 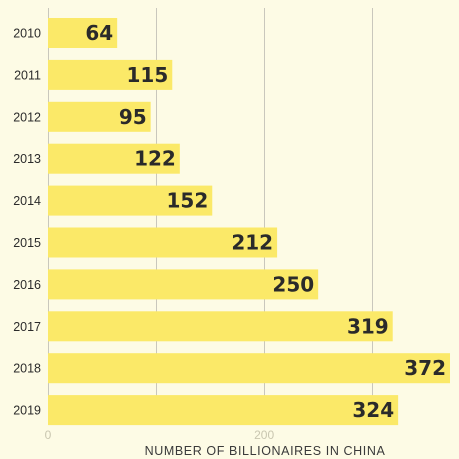 I want to click on y-tick-label: 2018, so click(x=27, y=369).